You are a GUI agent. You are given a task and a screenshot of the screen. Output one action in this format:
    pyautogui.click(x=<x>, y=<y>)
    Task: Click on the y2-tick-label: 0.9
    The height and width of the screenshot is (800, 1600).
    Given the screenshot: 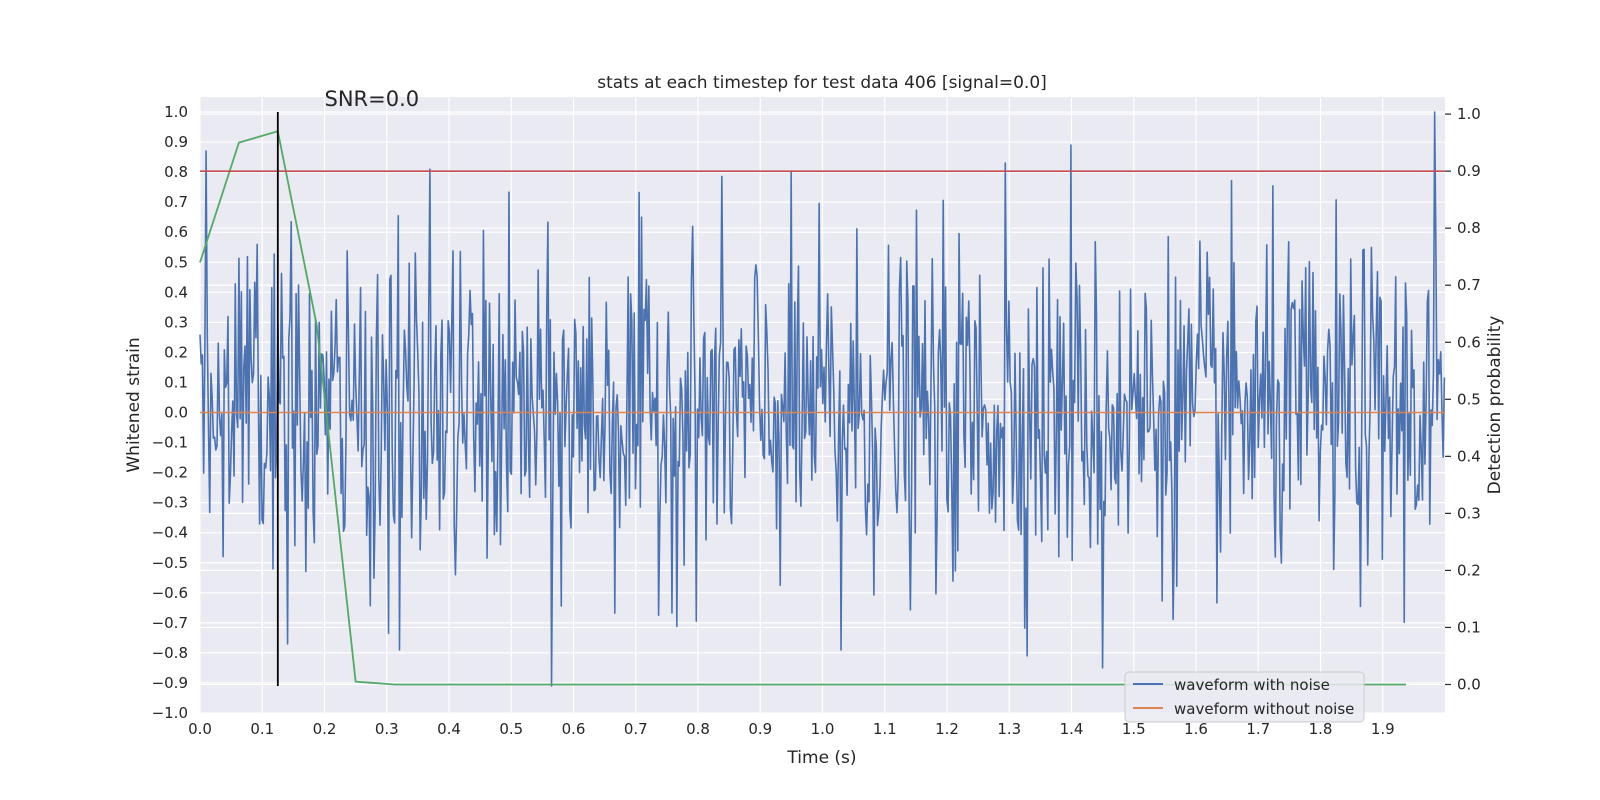 What is the action you would take?
    pyautogui.click(x=1469, y=171)
    